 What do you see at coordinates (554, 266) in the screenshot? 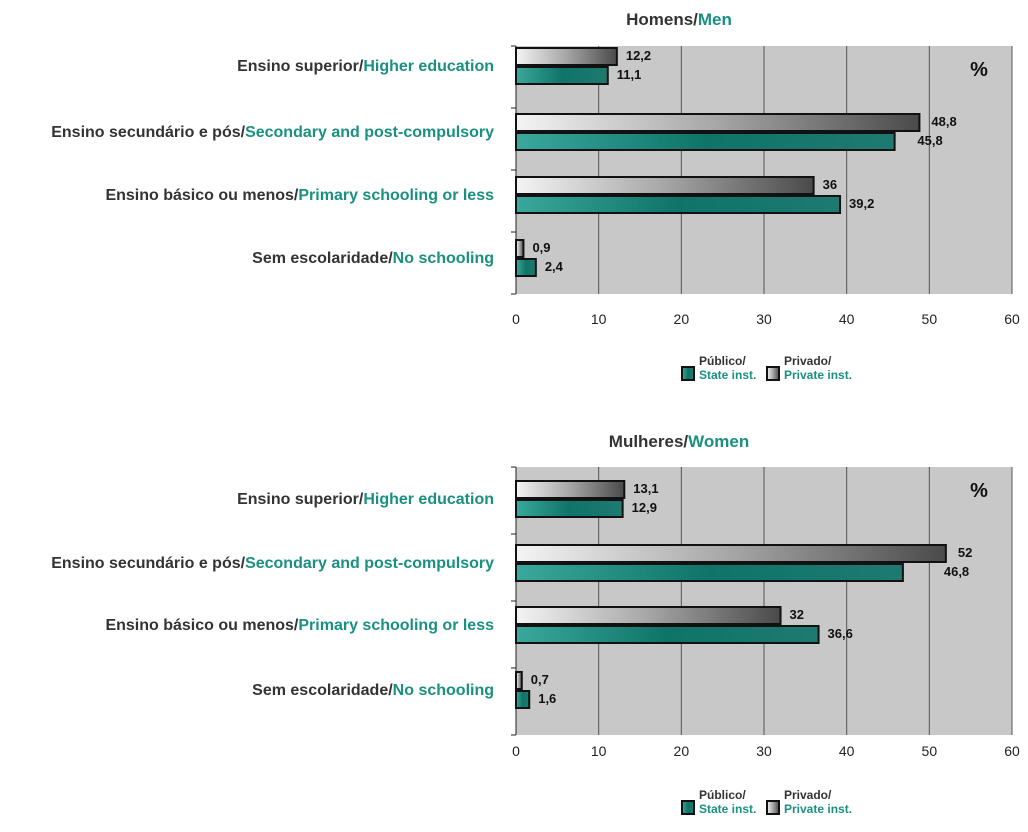
I see `value-label-state: 2,4` at bounding box center [554, 266].